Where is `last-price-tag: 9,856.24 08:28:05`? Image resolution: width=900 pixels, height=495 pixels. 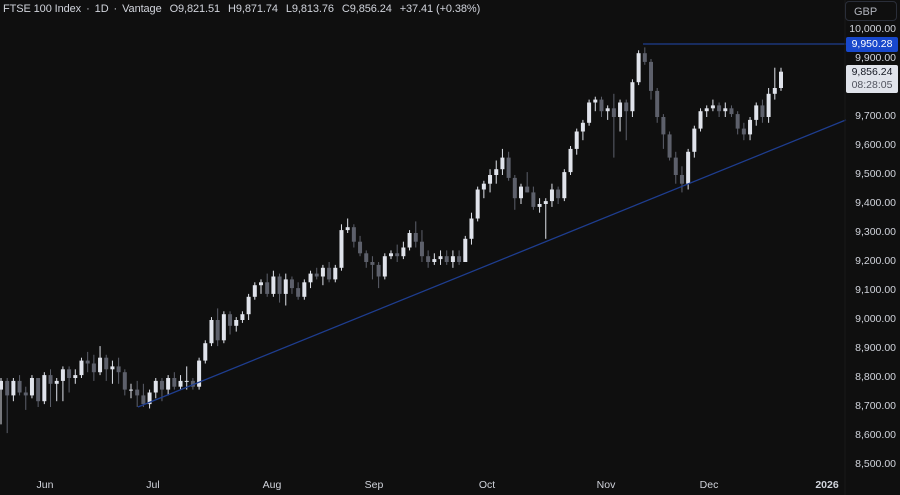 last-price-tag: 9,856.24 08:28:05 is located at coordinates (872, 79).